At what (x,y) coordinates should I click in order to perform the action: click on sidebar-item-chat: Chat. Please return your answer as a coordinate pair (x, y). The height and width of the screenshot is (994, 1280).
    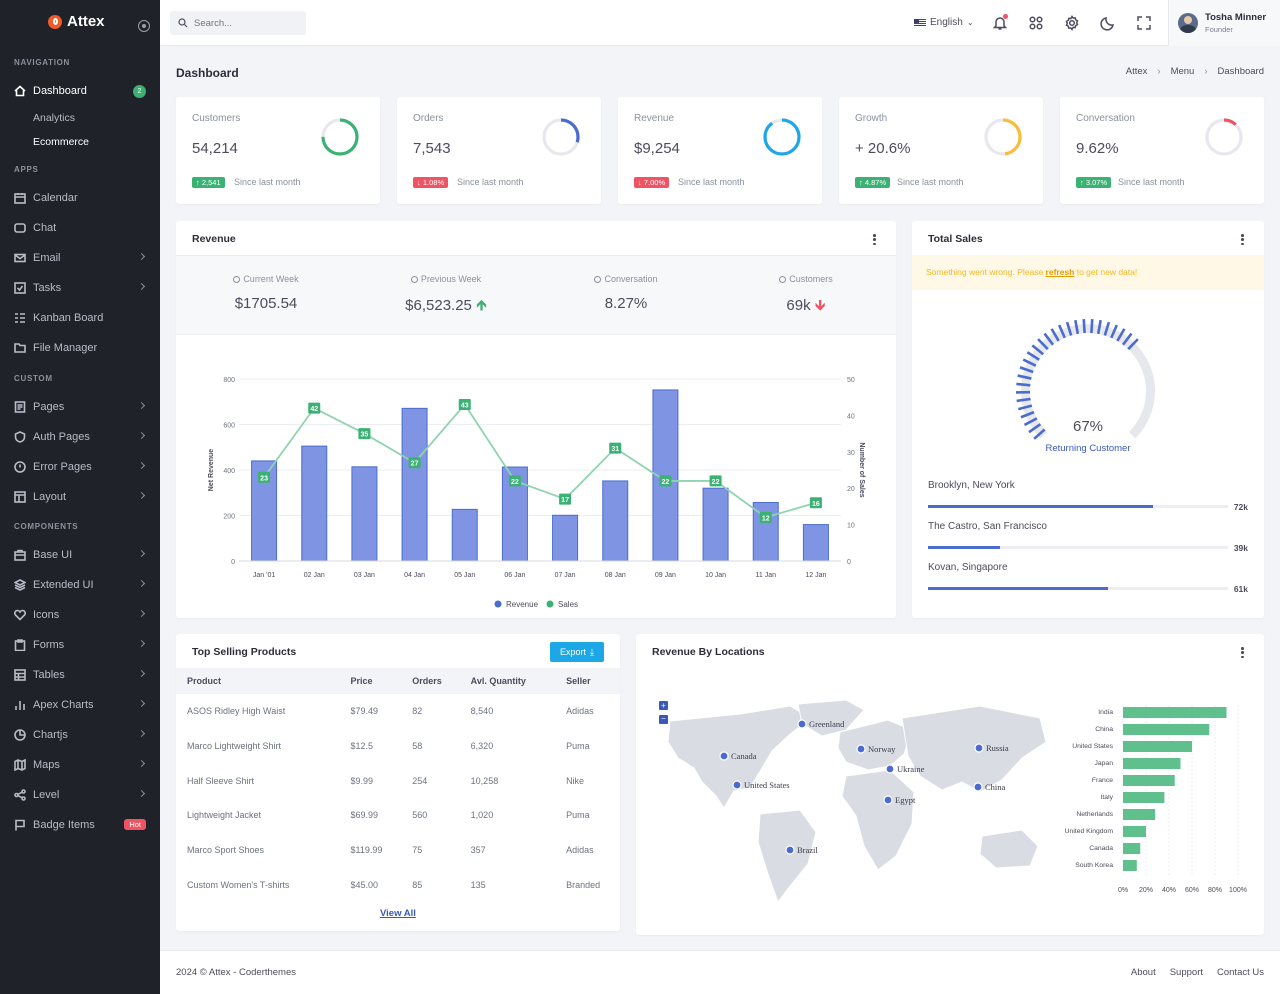
    Looking at the image, I should click on (80, 228).